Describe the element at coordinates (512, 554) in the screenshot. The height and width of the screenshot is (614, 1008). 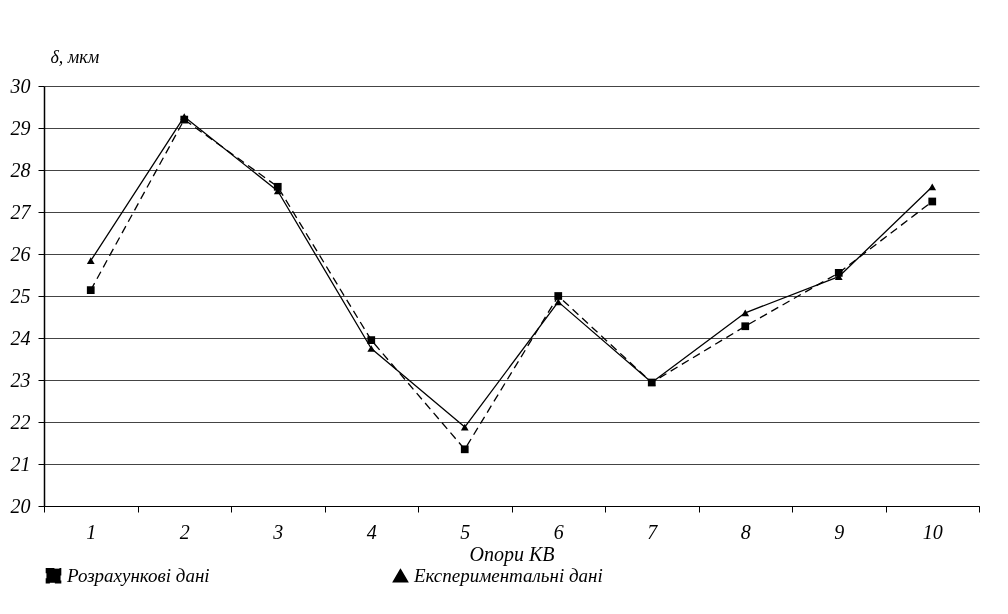
I see `x-axis-title: Опори КВ` at that location.